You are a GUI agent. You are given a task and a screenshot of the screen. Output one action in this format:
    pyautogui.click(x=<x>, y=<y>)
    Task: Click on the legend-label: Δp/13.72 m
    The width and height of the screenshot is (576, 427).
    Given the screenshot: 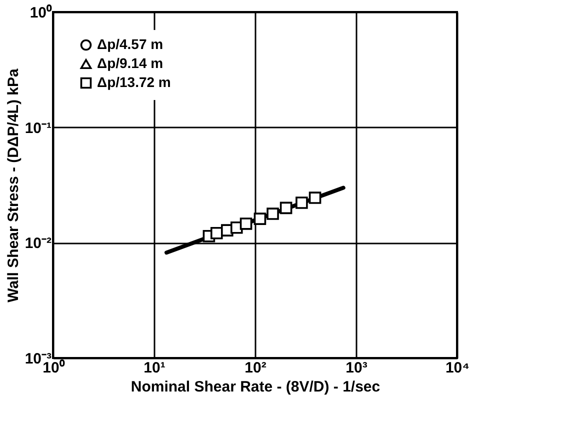 What is the action you would take?
    pyautogui.click(x=134, y=82)
    